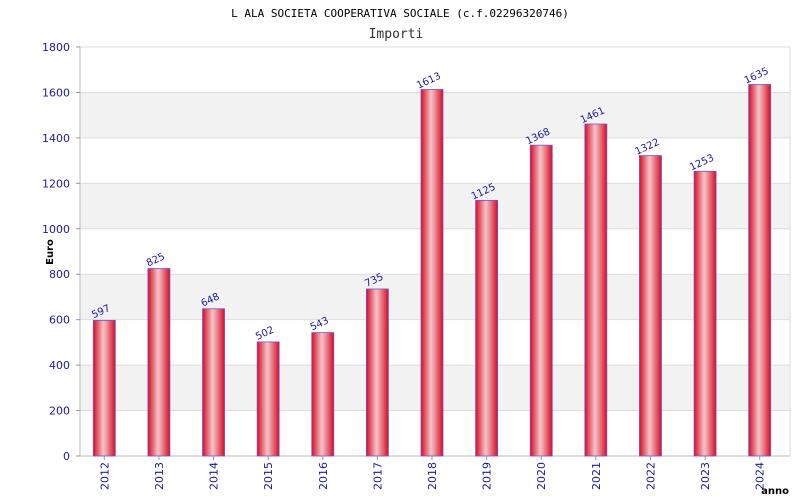  I want to click on y-tick-label: 0, so click(66, 456).